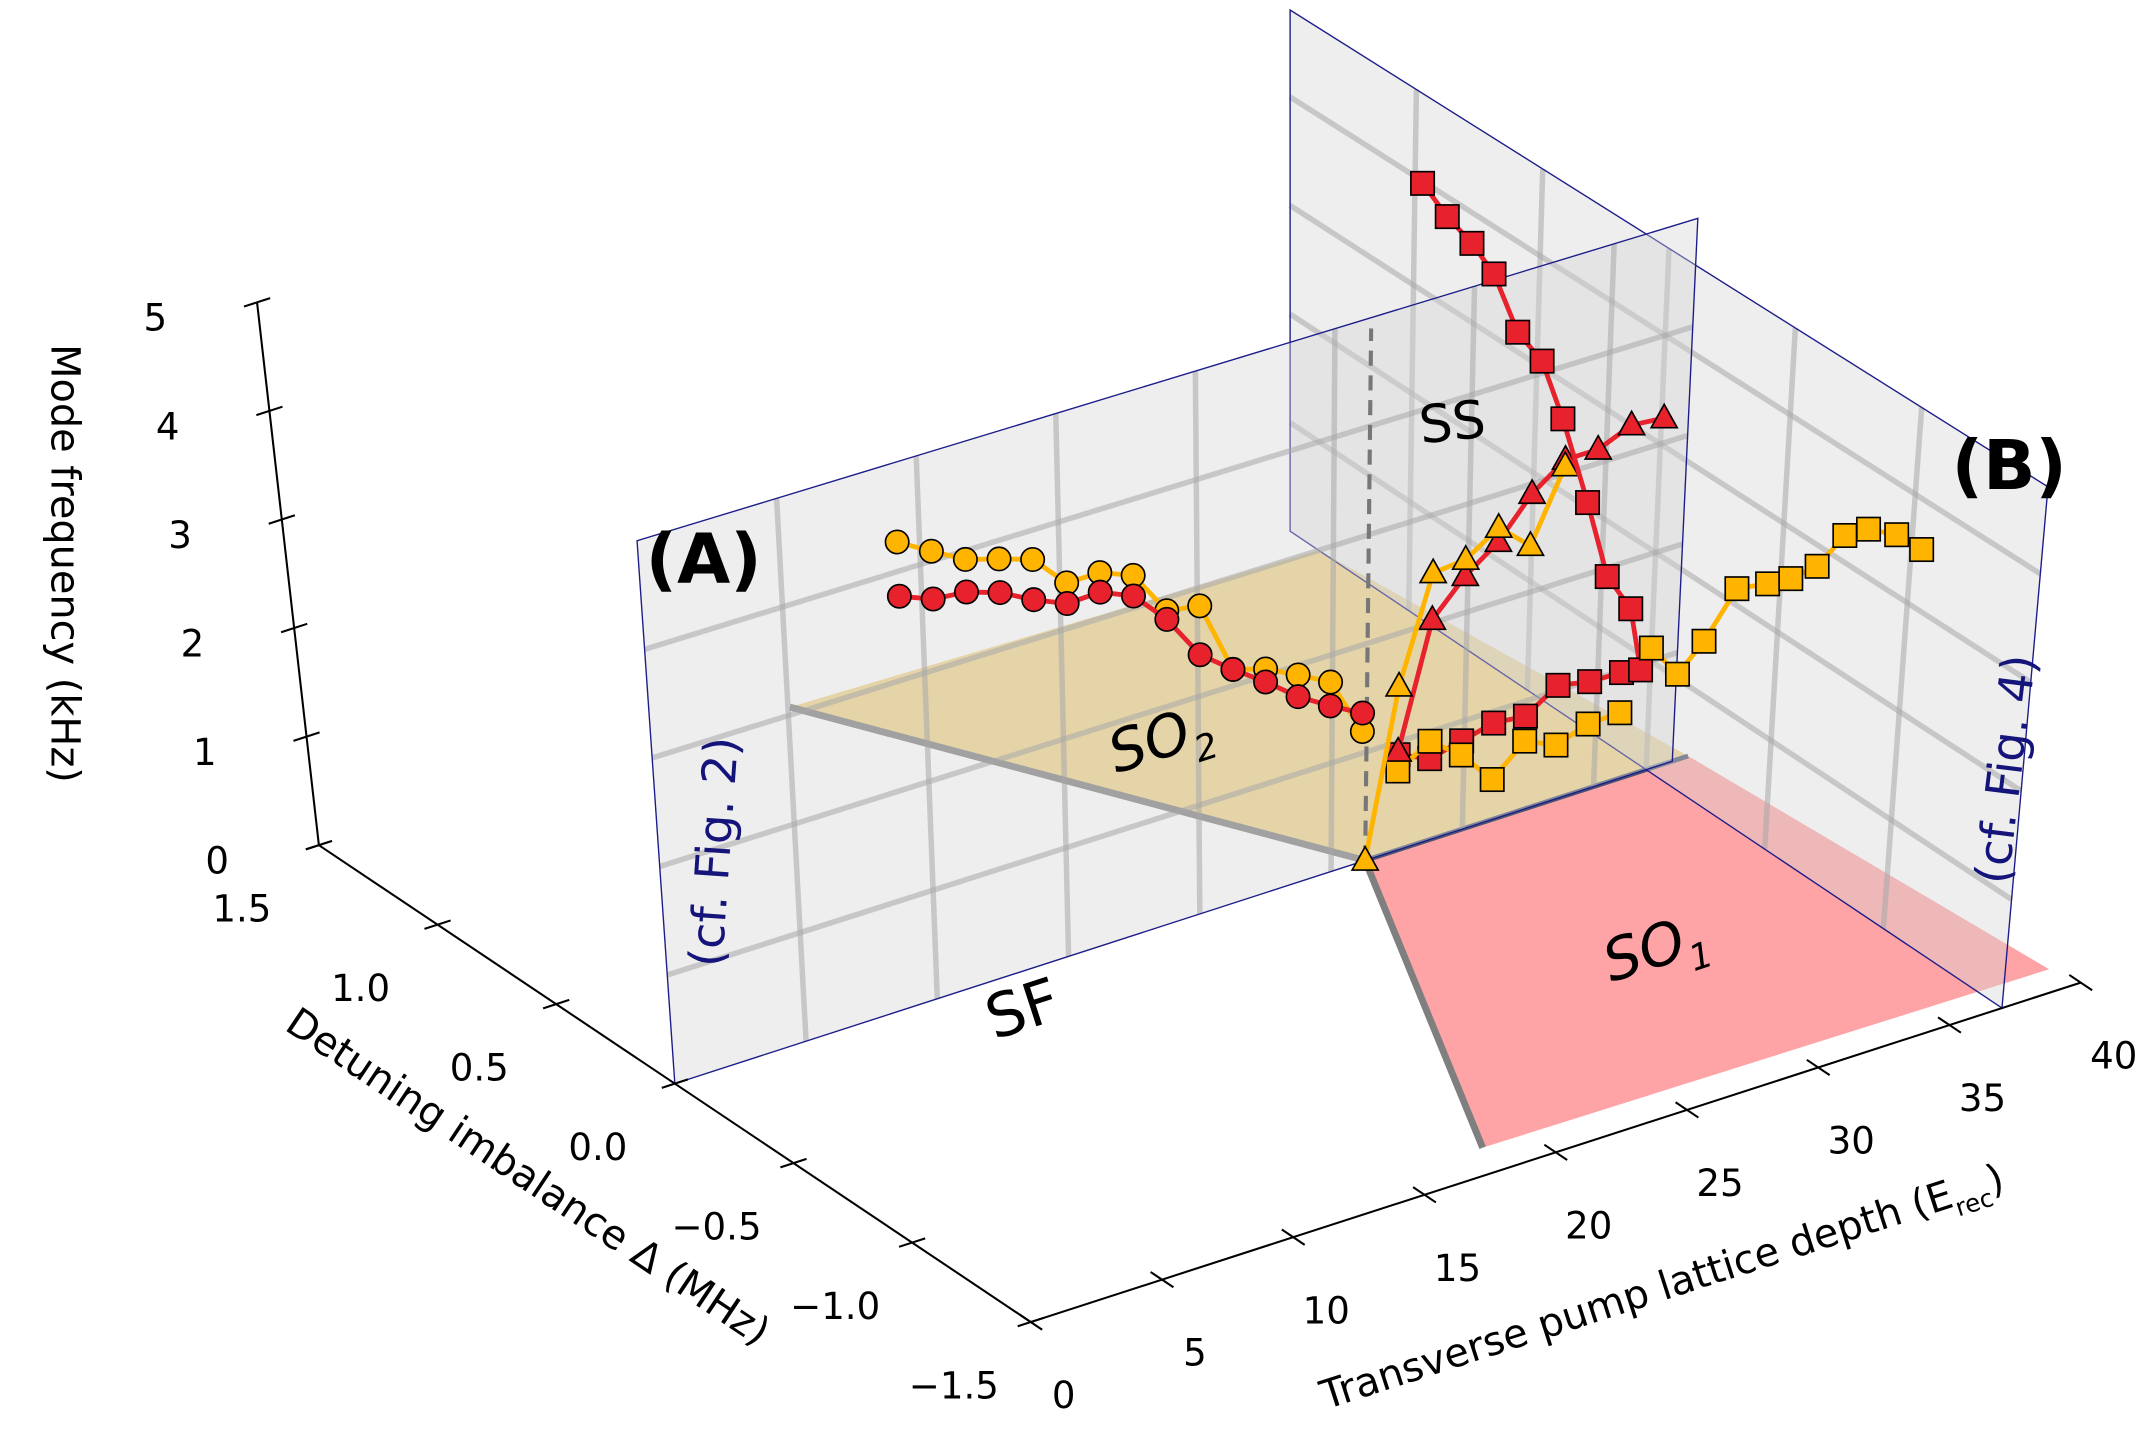 The height and width of the screenshot is (1432, 2144). I want to click on x-tick-label: 5, so click(1195, 1353).